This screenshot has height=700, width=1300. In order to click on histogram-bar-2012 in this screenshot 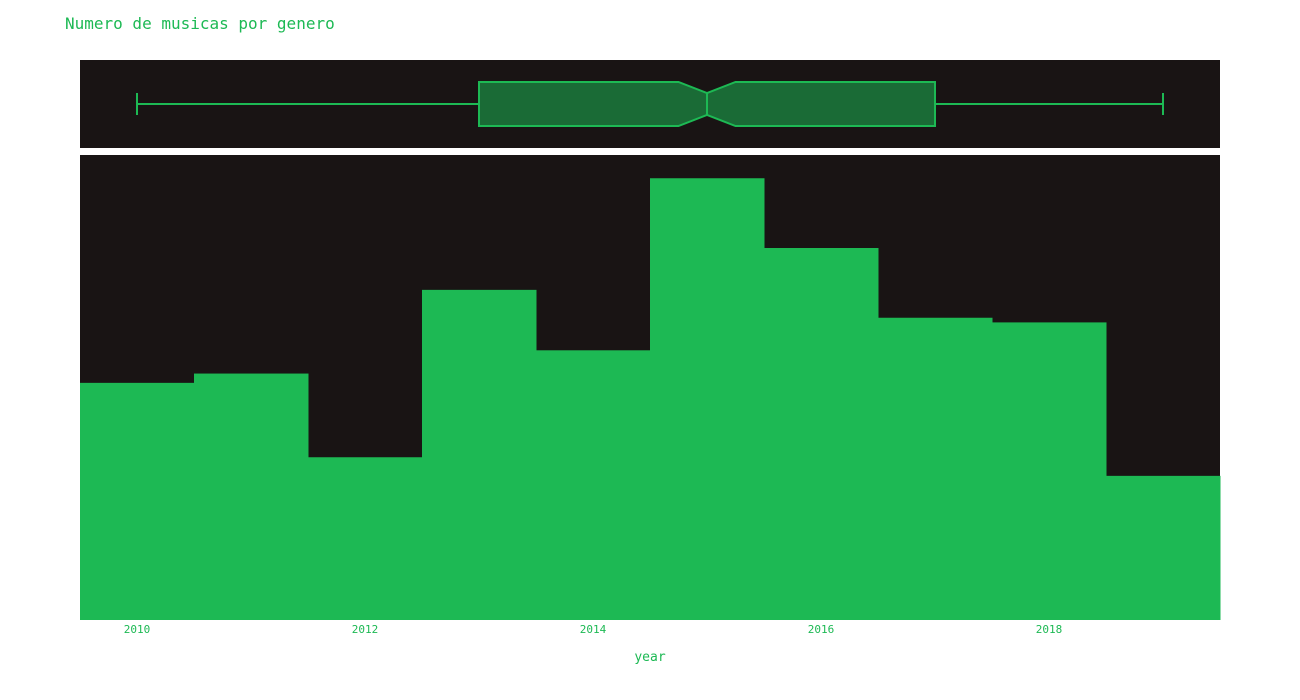, I will do `click(365, 538)`.